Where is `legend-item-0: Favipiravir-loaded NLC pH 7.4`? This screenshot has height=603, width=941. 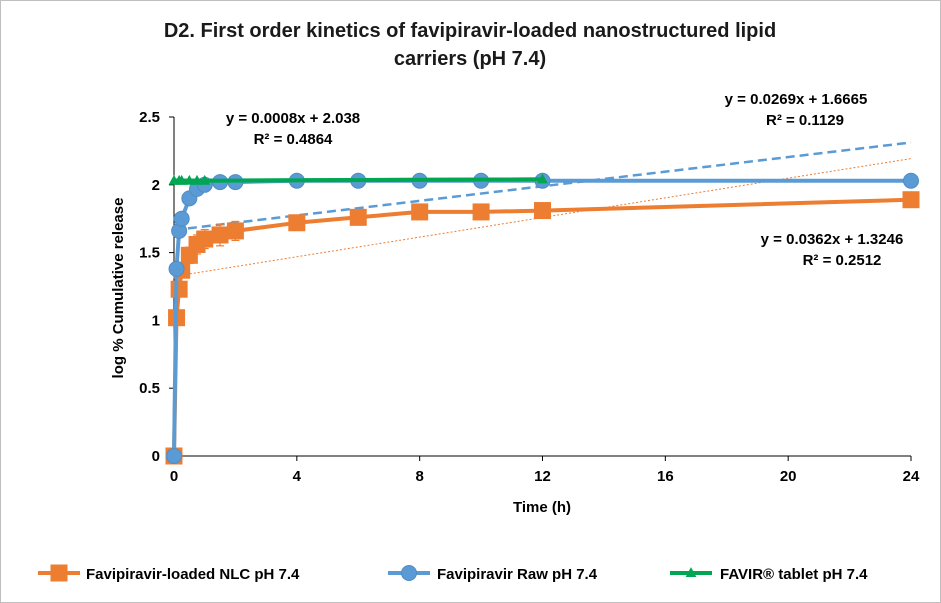 legend-item-0: Favipiravir-loaded NLC pH 7.4 is located at coordinates (169, 573).